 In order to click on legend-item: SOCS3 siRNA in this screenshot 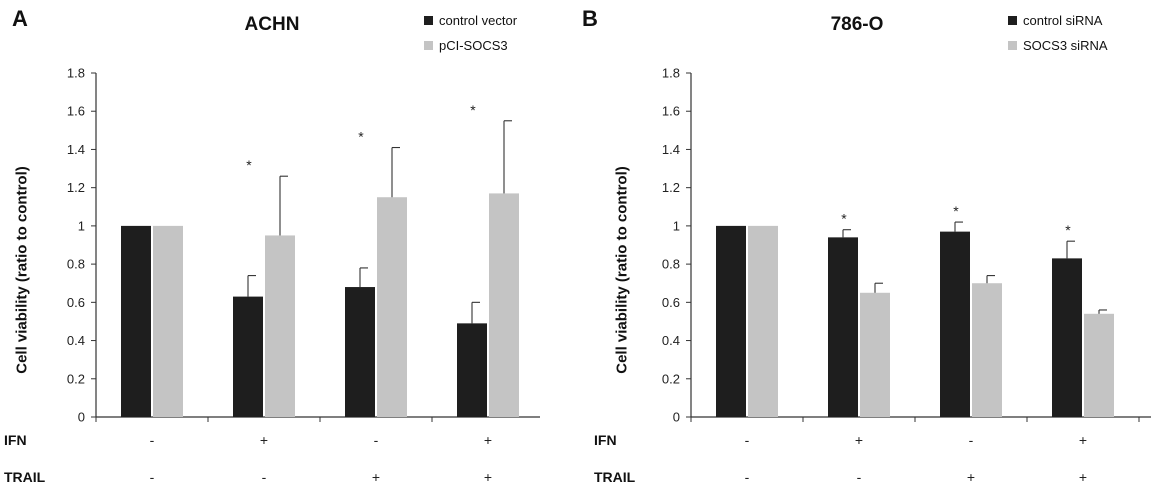, I will do `click(1058, 45)`.